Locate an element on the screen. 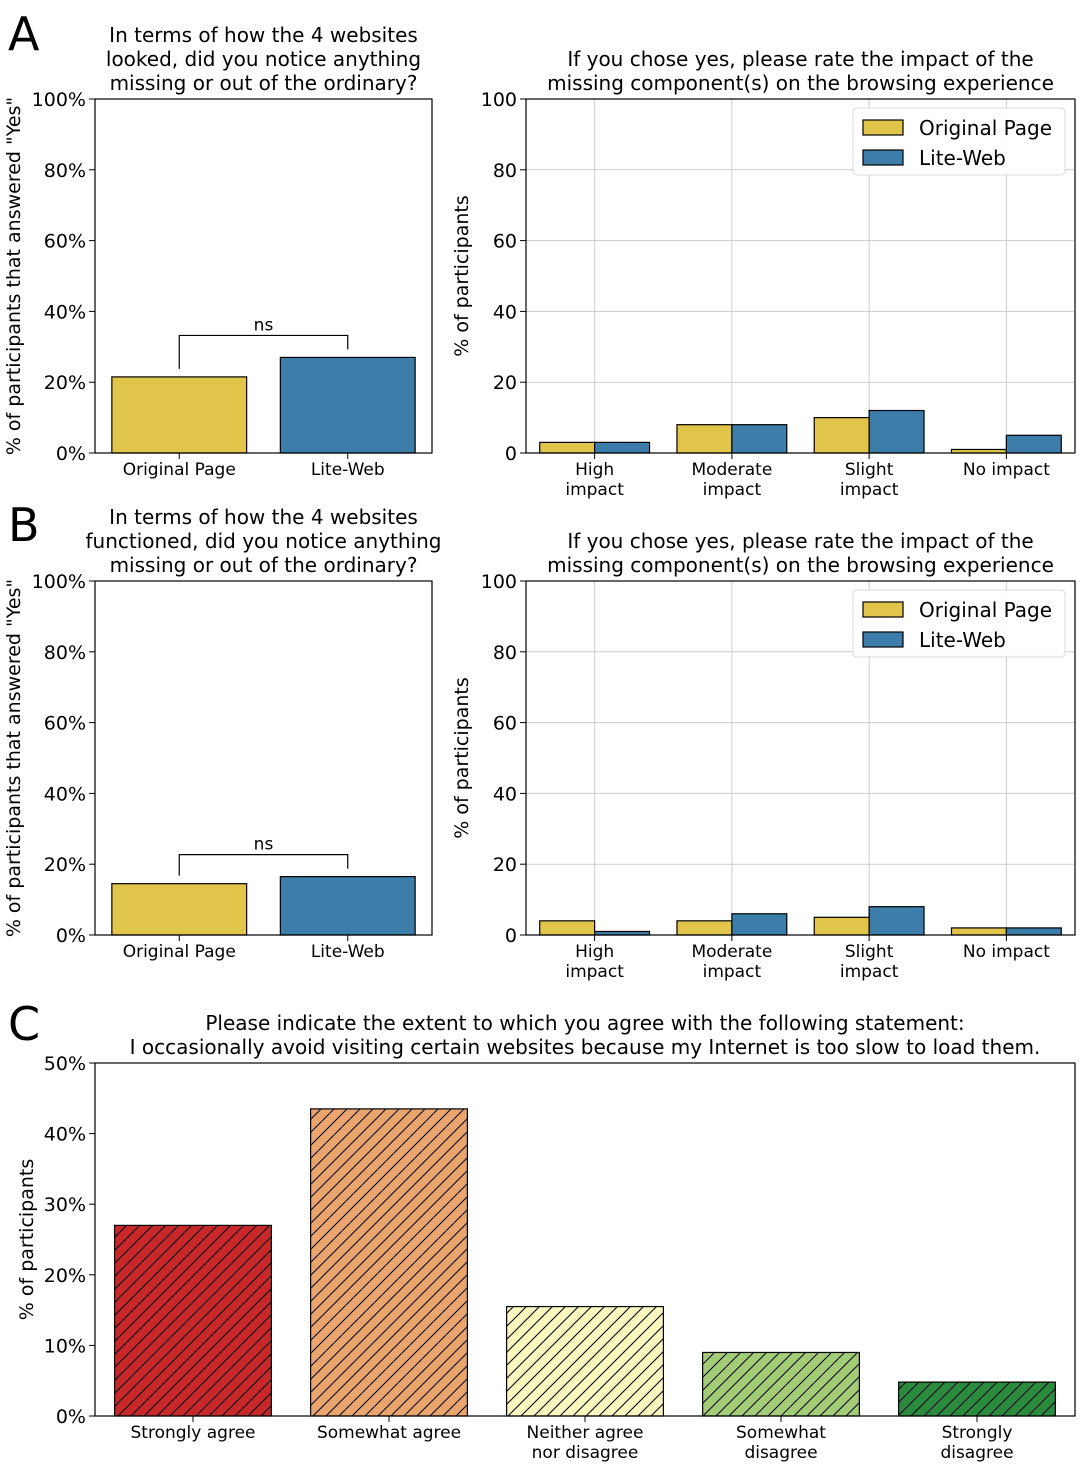 The height and width of the screenshot is (1466, 1080). y-axis-label: % of participants that answered "Yes" is located at coordinates (14, 758).